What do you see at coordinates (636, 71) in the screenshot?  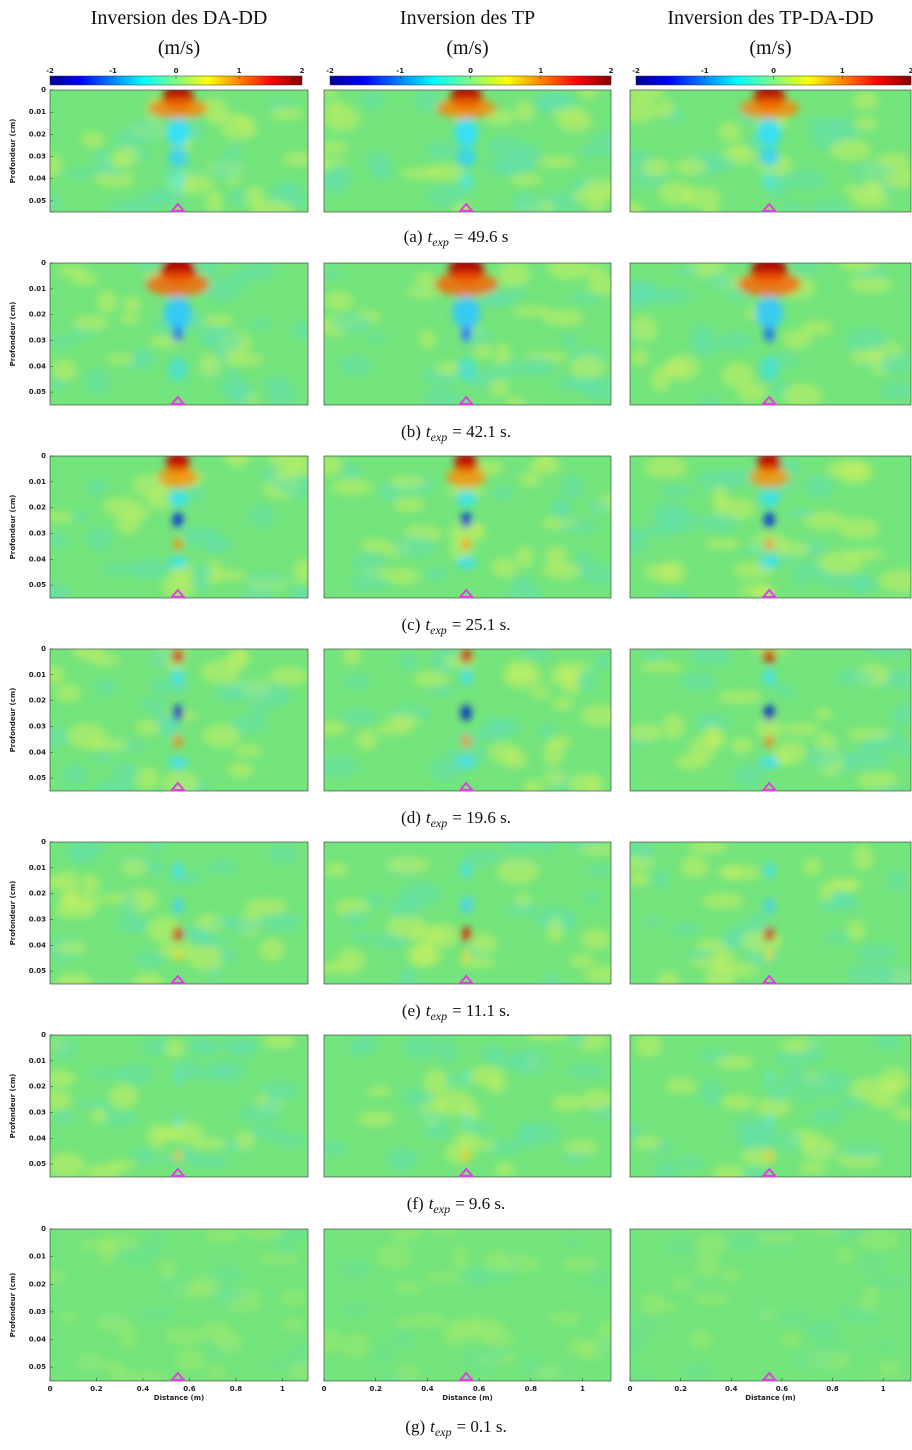 I see `colorbar-tick-label: -2` at bounding box center [636, 71].